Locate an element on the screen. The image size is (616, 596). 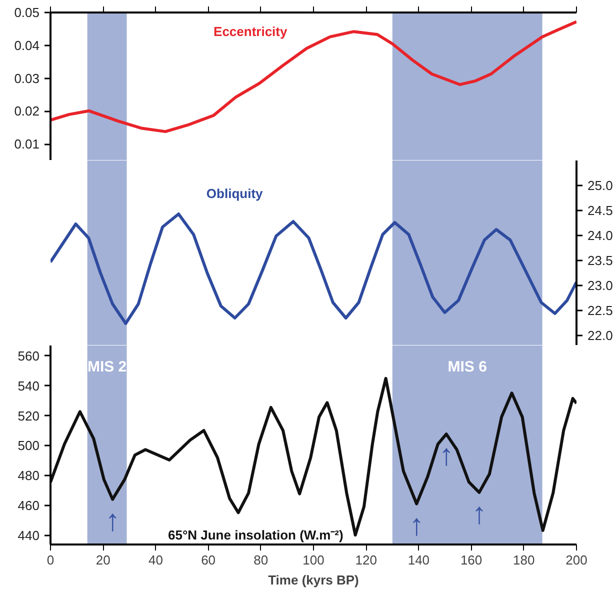
x-tick-label: 40 is located at coordinates (155, 560).